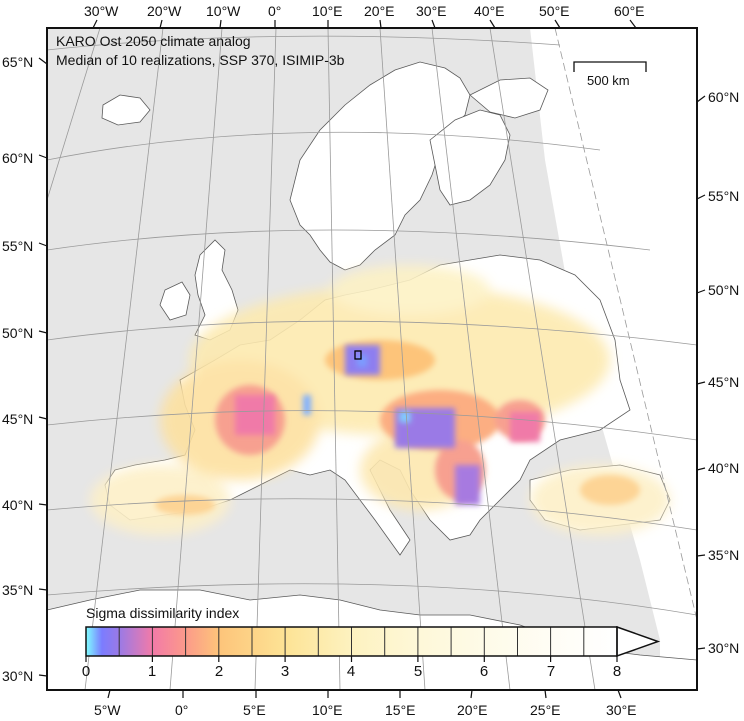  What do you see at coordinates (472, 710) in the screenshot?
I see `bottom-axis-label: 20°E` at bounding box center [472, 710].